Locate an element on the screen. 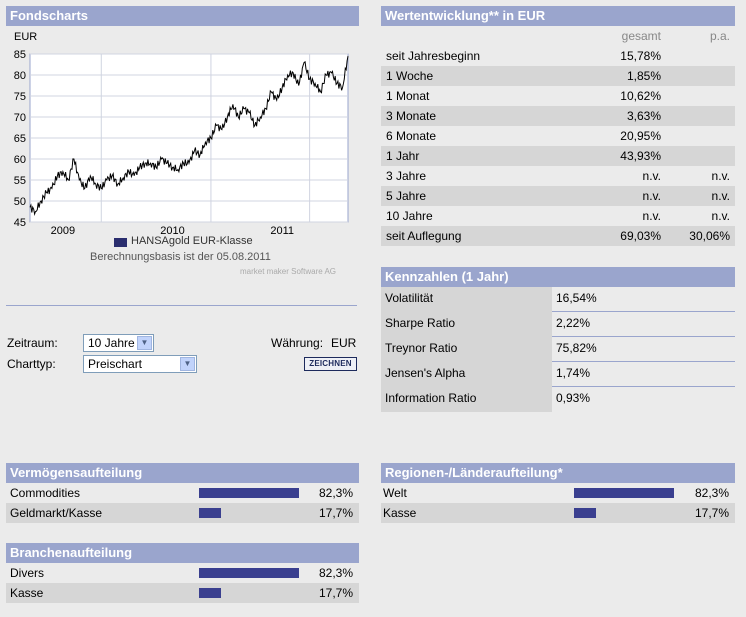  zeitraum-select: 10 Jahre ▼ is located at coordinates (118, 343).